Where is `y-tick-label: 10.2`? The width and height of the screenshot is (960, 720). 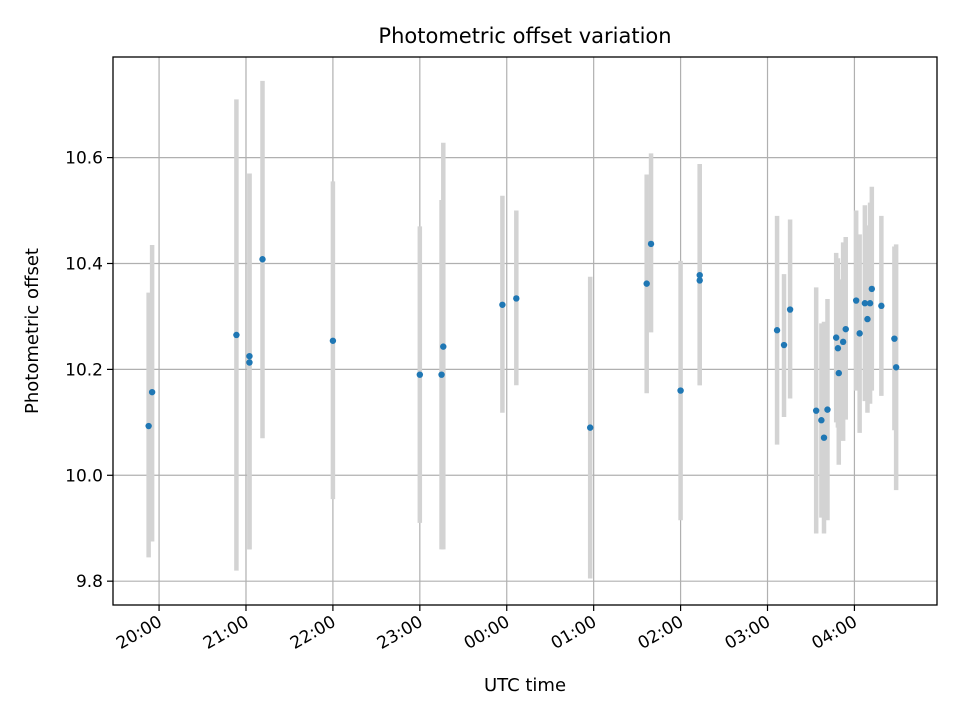 y-tick-label: 10.2 is located at coordinates (84, 370).